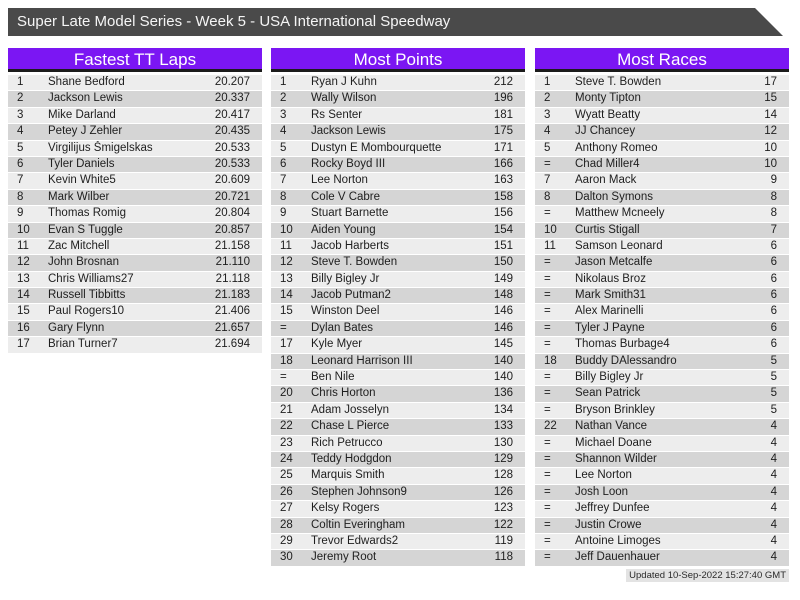  Describe the element at coordinates (503, 393) in the screenshot. I see `value-cell: 136` at that location.